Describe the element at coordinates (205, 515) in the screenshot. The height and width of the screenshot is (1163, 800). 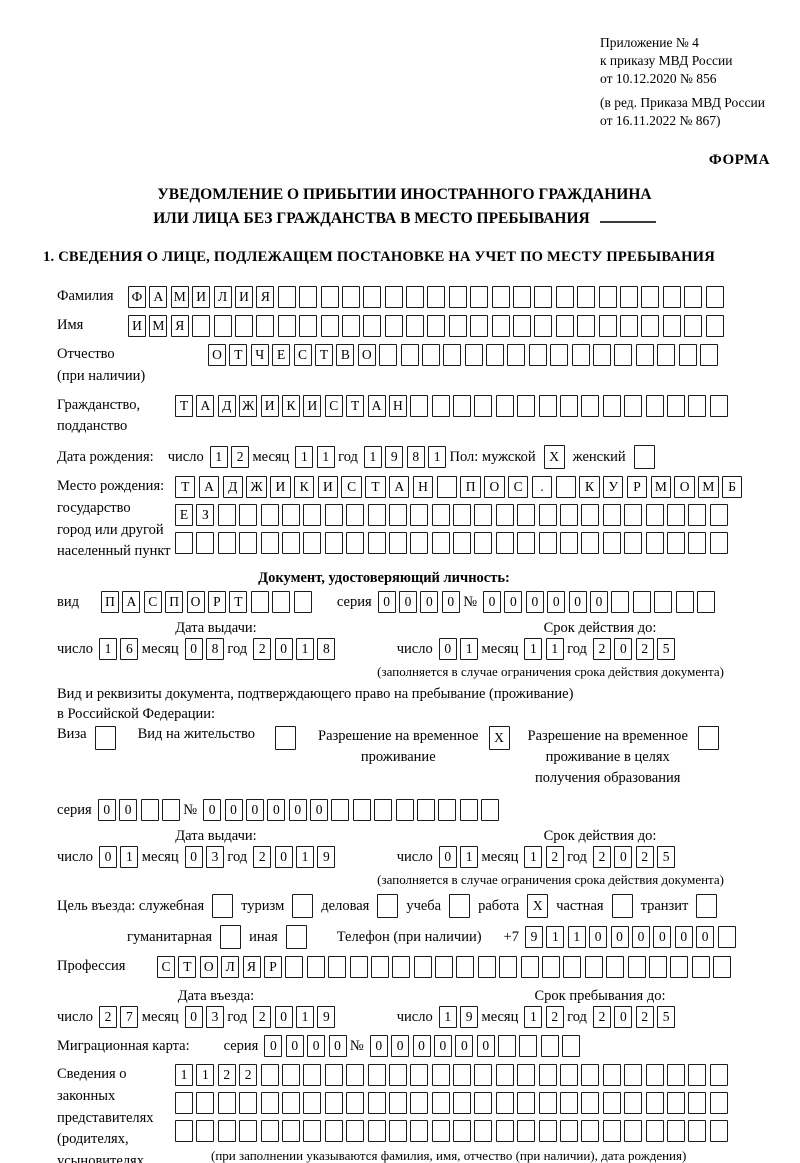
I see `char-cell-filled: З` at that location.